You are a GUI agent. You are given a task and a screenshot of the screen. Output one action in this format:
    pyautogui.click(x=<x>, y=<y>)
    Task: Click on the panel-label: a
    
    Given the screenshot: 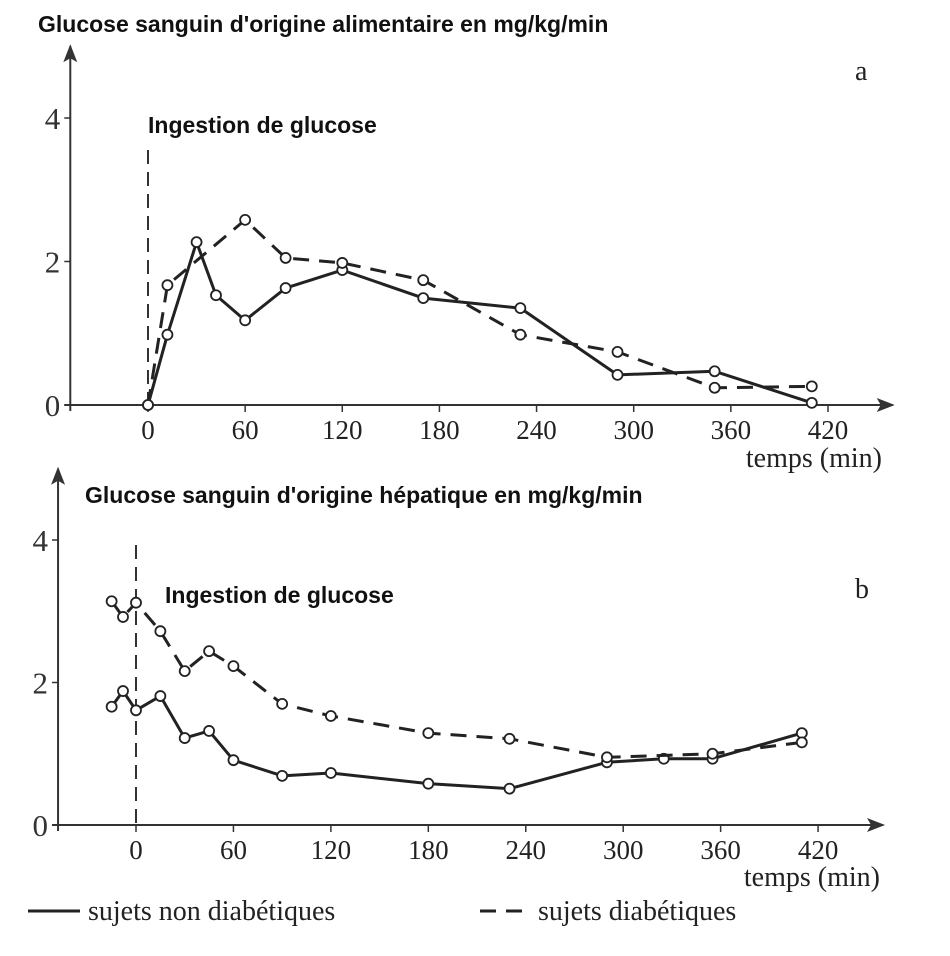 What is the action you would take?
    pyautogui.click(x=861, y=71)
    